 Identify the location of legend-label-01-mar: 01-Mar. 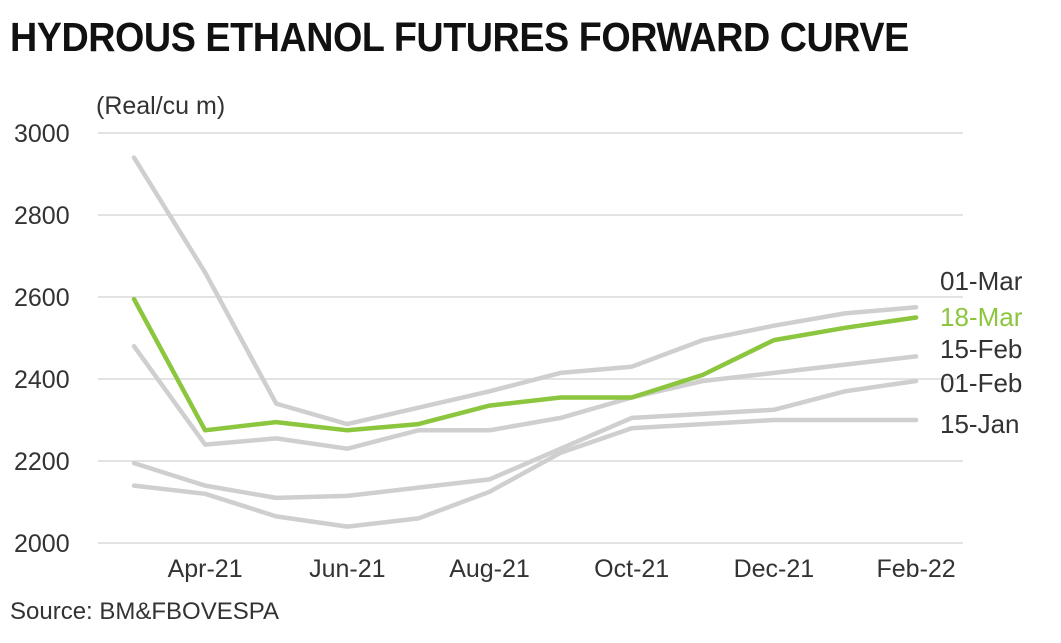
(981, 281).